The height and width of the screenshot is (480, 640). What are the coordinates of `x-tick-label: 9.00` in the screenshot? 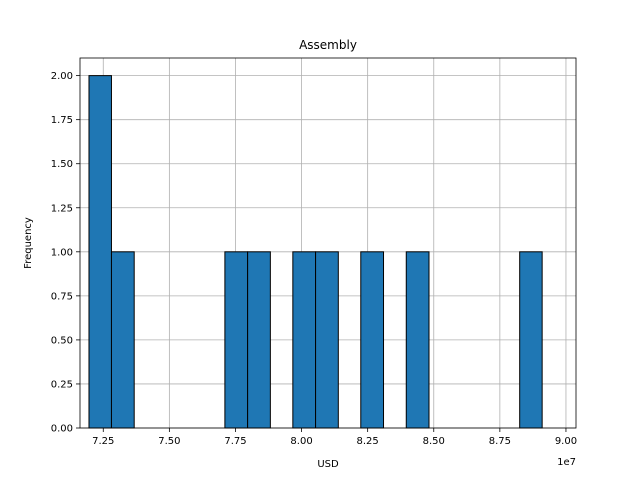 It's located at (566, 441).